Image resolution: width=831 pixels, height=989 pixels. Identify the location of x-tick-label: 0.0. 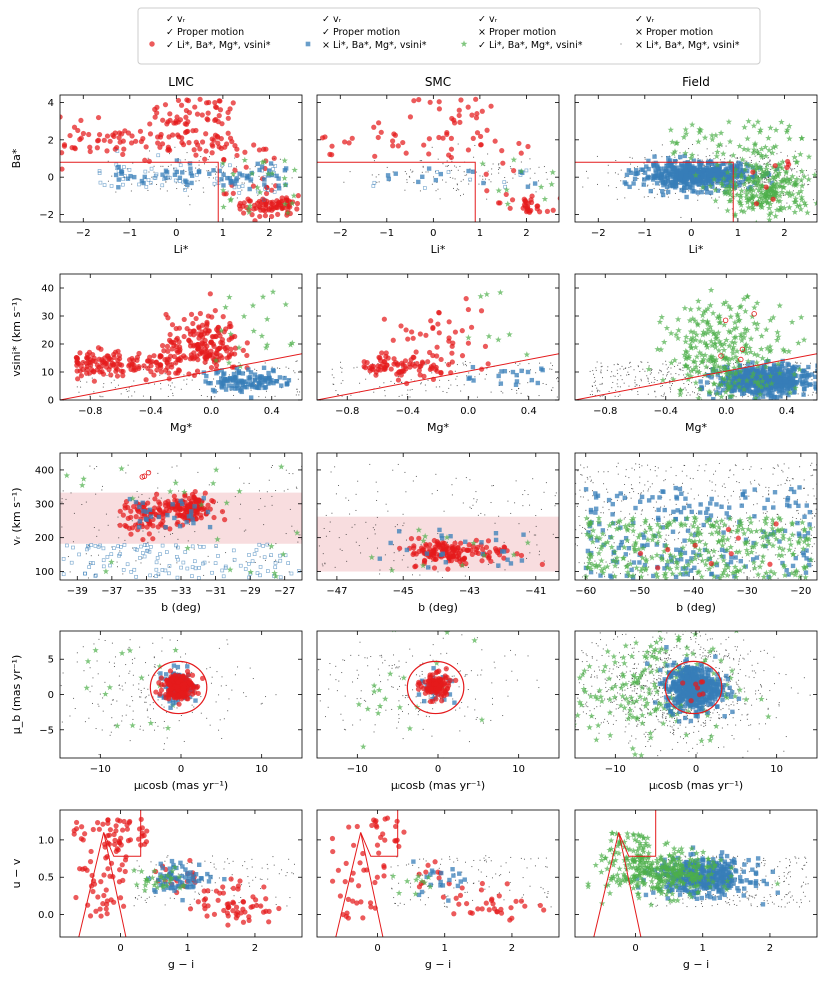
(211, 411).